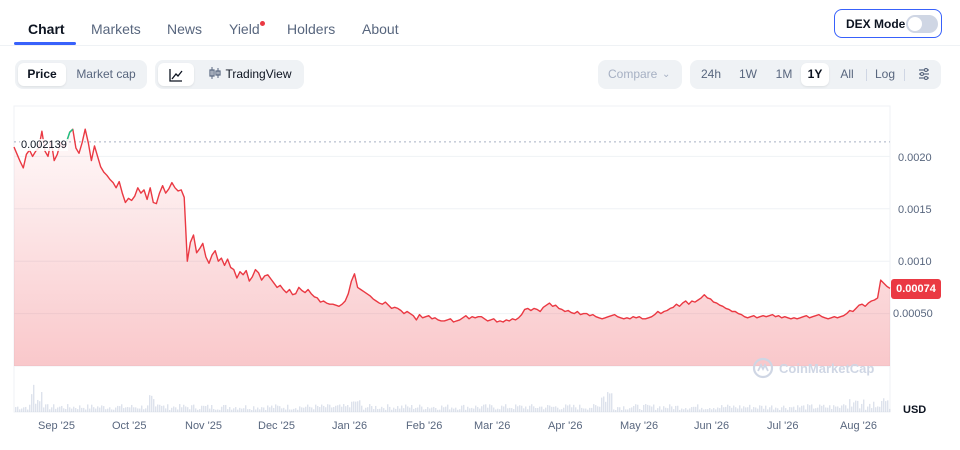  I want to click on watermark-text: CoinMarketCap, so click(827, 368).